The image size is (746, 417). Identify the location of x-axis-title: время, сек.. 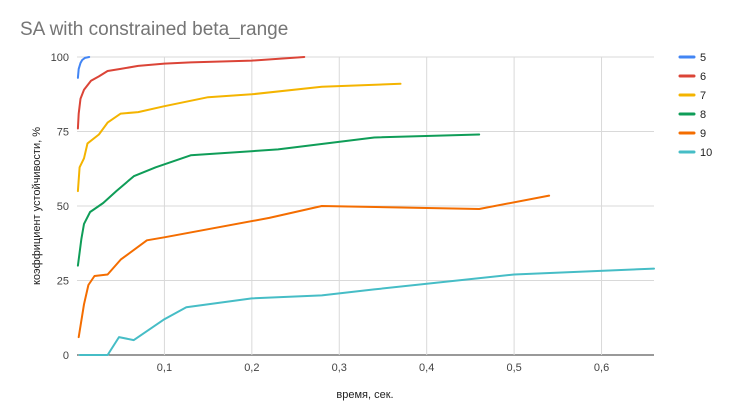
(364, 395).